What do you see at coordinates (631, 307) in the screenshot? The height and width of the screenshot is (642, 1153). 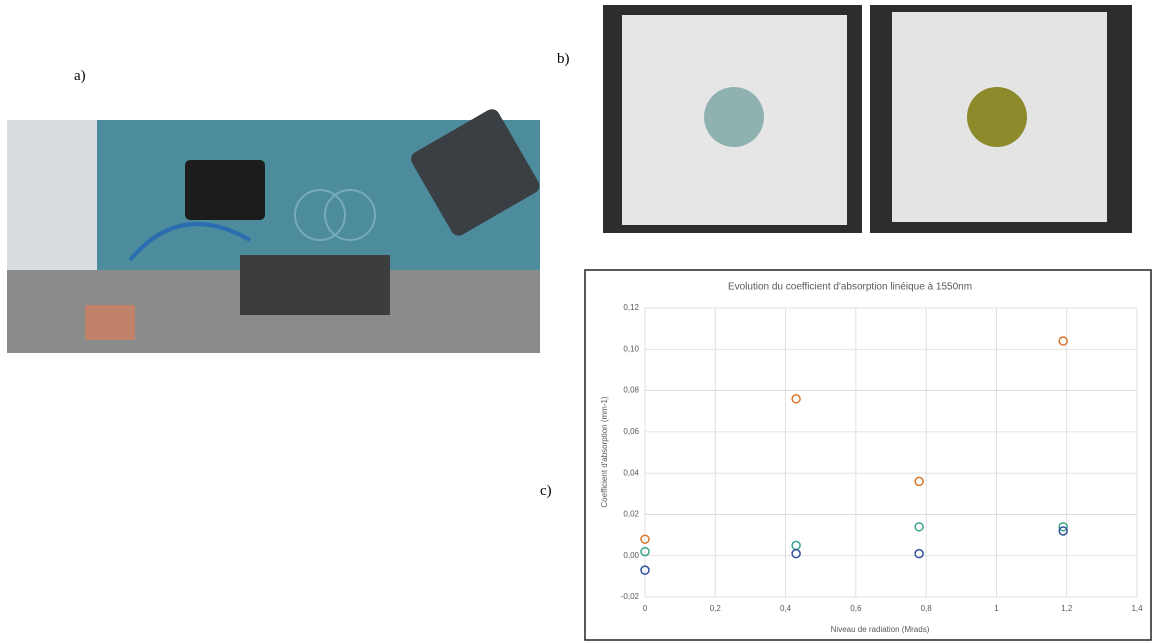 I see `y-tick-label: 0,12` at bounding box center [631, 307].